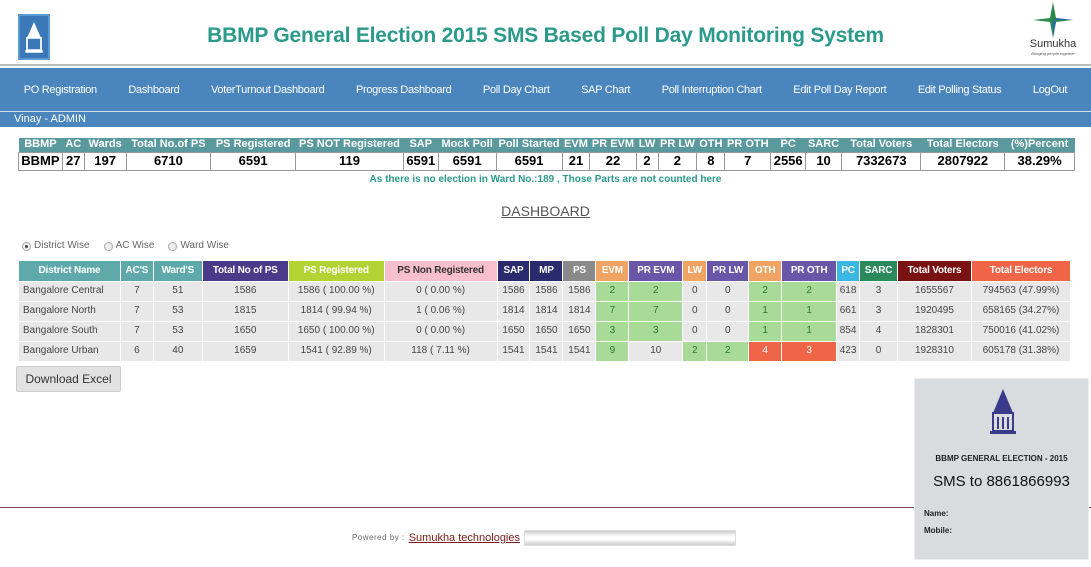  I want to click on table-cell: 51, so click(177, 291).